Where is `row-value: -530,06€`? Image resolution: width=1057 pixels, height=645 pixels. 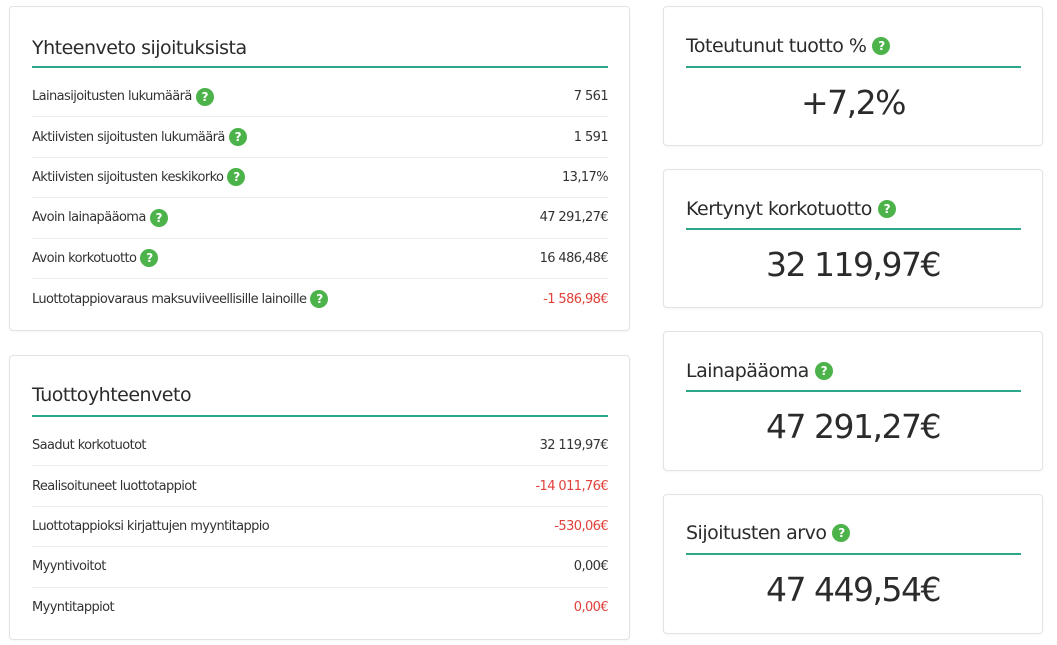
row-value: -530,06€ is located at coordinates (581, 526).